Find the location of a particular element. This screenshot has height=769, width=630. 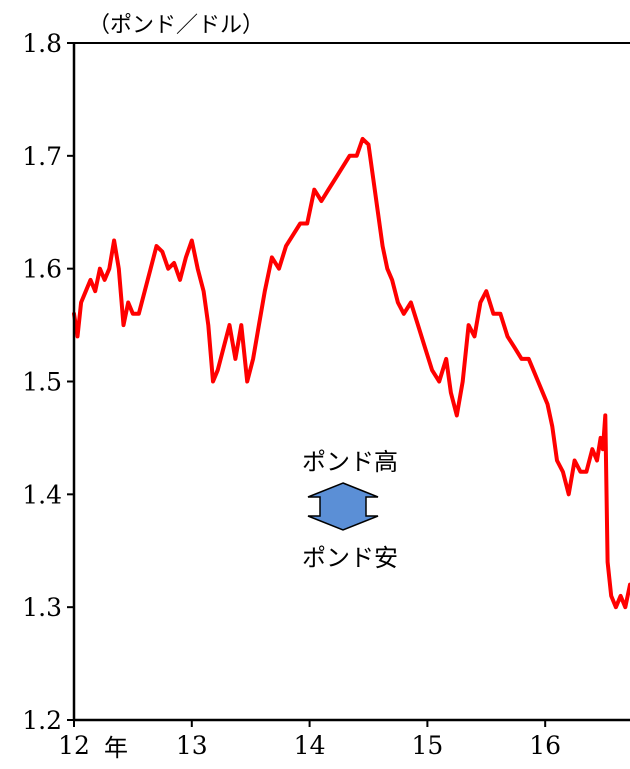

x-tick-label: 15 is located at coordinates (427, 745).